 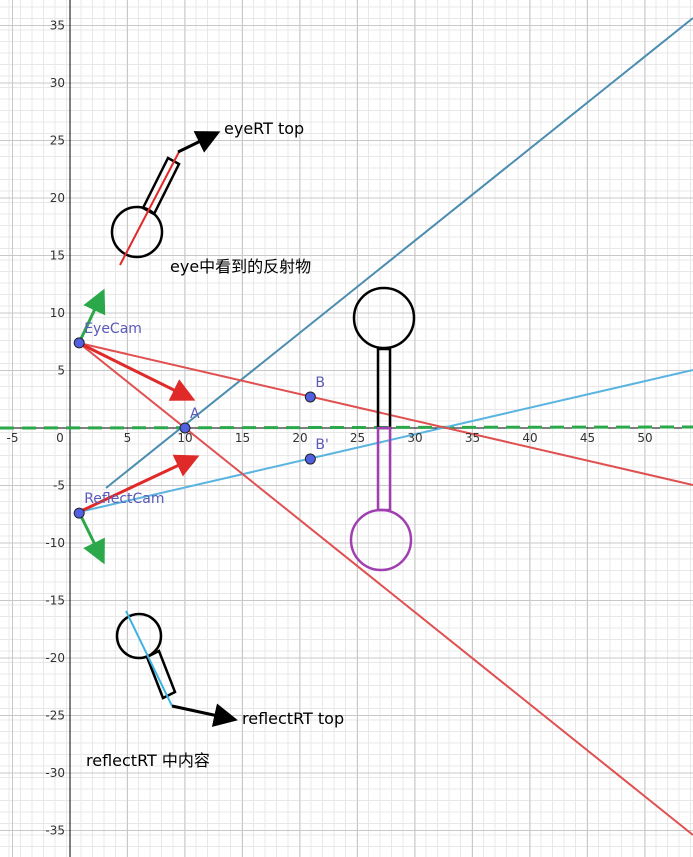 What do you see at coordinates (57, 141) in the screenshot?
I see `y-tick-label: 25` at bounding box center [57, 141].